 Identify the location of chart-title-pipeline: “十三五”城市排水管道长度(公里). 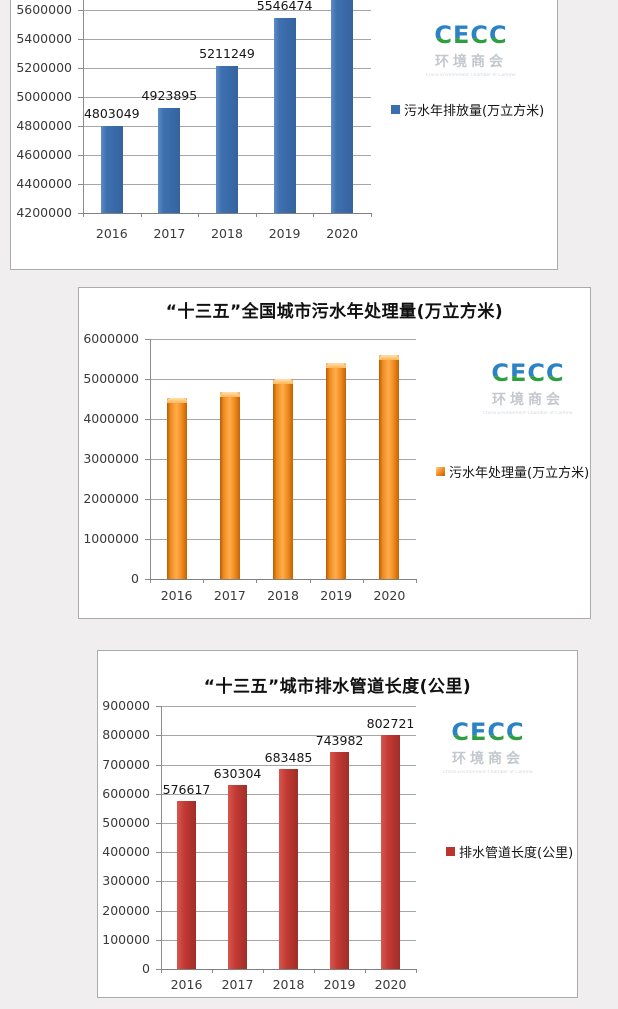
(337, 687).